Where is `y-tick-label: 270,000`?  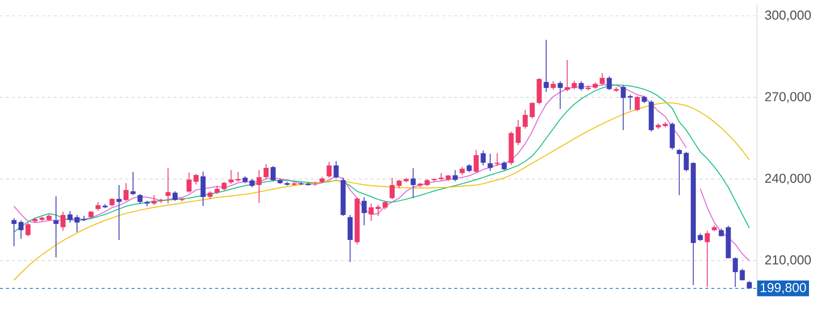 y-tick-label: 270,000 is located at coordinates (788, 97).